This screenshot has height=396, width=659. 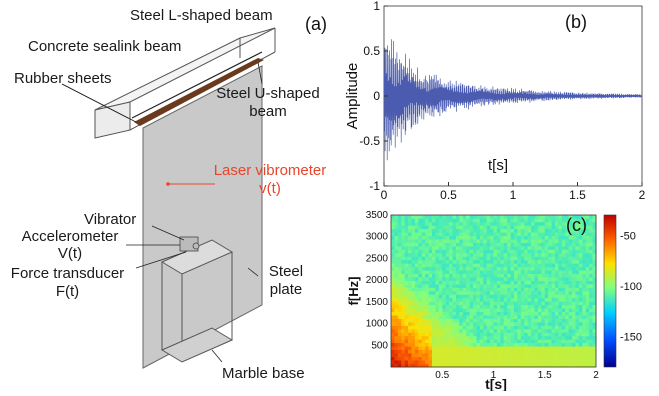 What do you see at coordinates (498, 165) in the screenshot?
I see `x-axis-label: t[s]` at bounding box center [498, 165].